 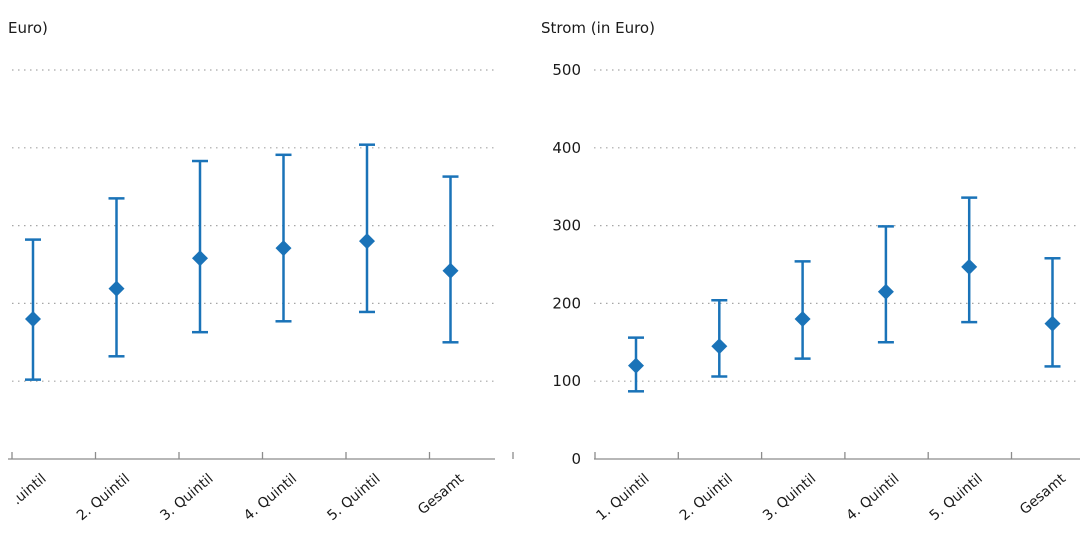 I want to click on right-category-label: 3. Quintil, so click(x=789, y=497).